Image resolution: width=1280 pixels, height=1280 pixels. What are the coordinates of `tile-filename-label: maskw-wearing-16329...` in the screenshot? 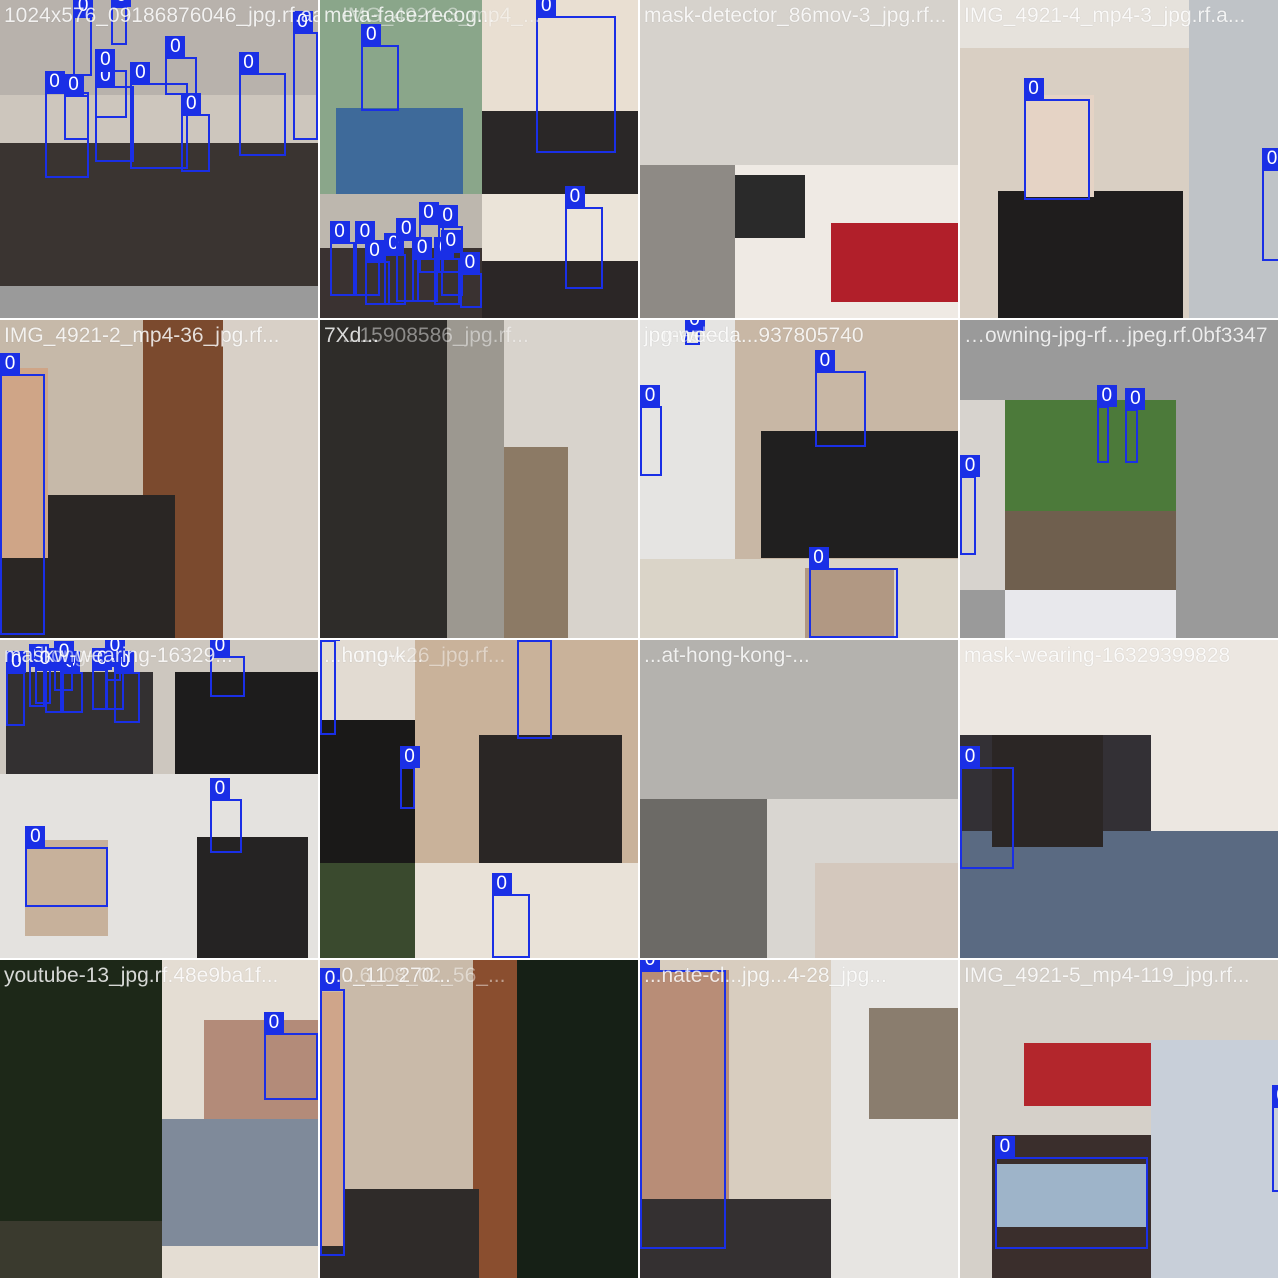 It's located at (118, 655).